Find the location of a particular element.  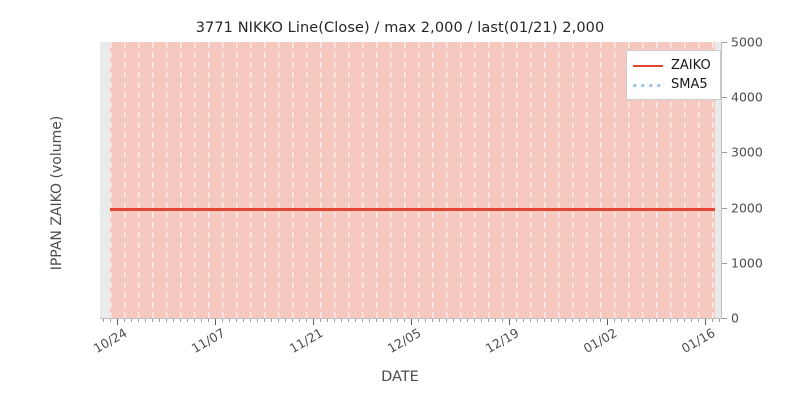

legend-label-sma5: SMA5 is located at coordinates (689, 84).